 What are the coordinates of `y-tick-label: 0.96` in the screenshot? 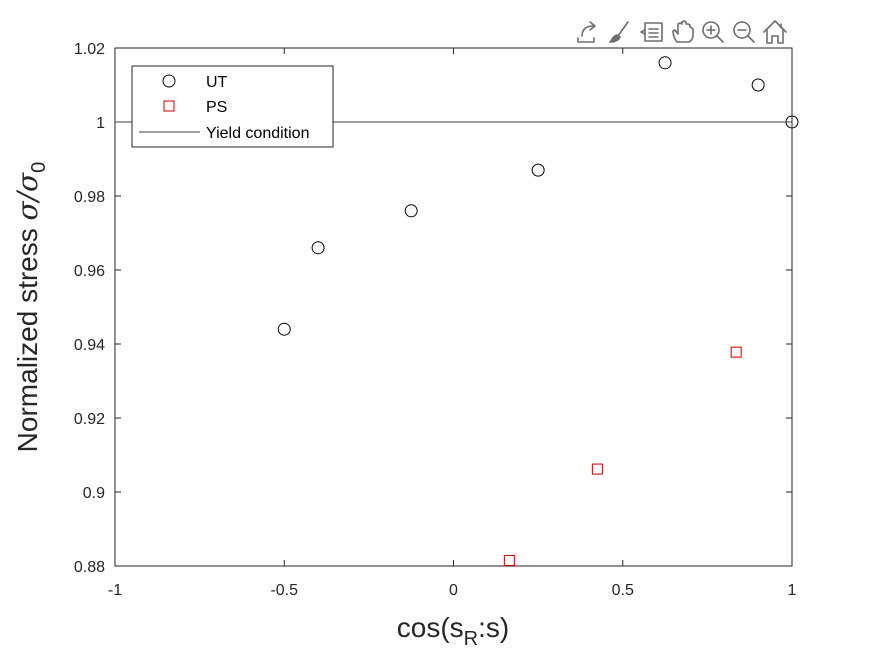 It's located at (89, 271).